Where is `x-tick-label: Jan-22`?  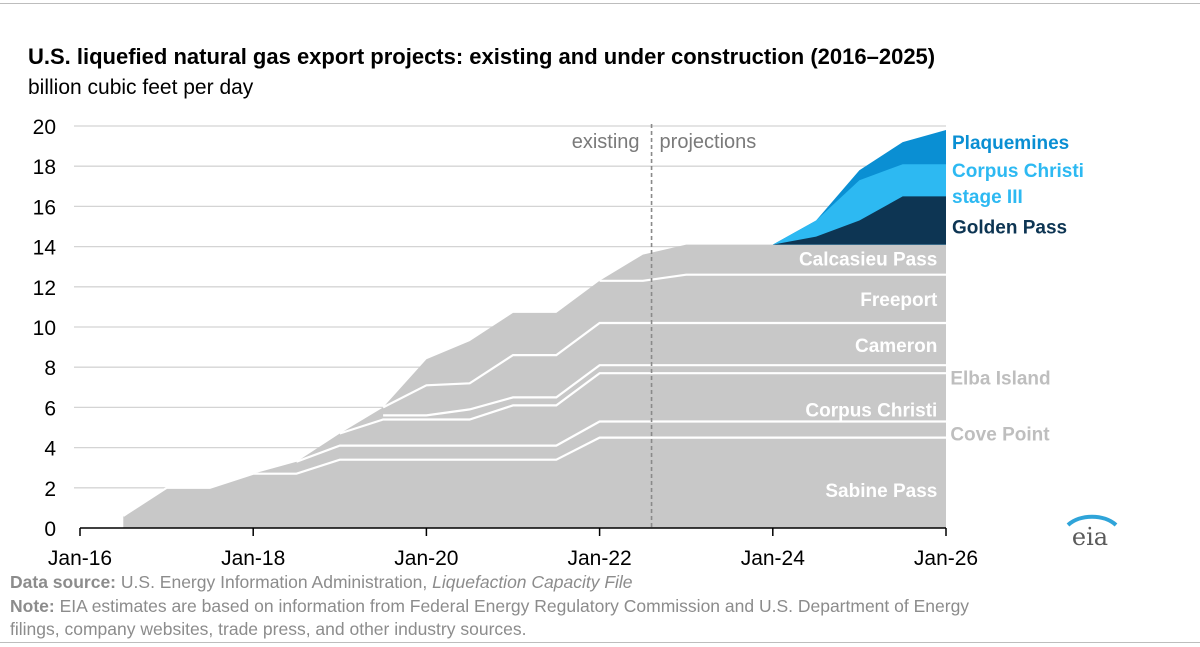
x-tick-label: Jan-22 is located at coordinates (599, 558).